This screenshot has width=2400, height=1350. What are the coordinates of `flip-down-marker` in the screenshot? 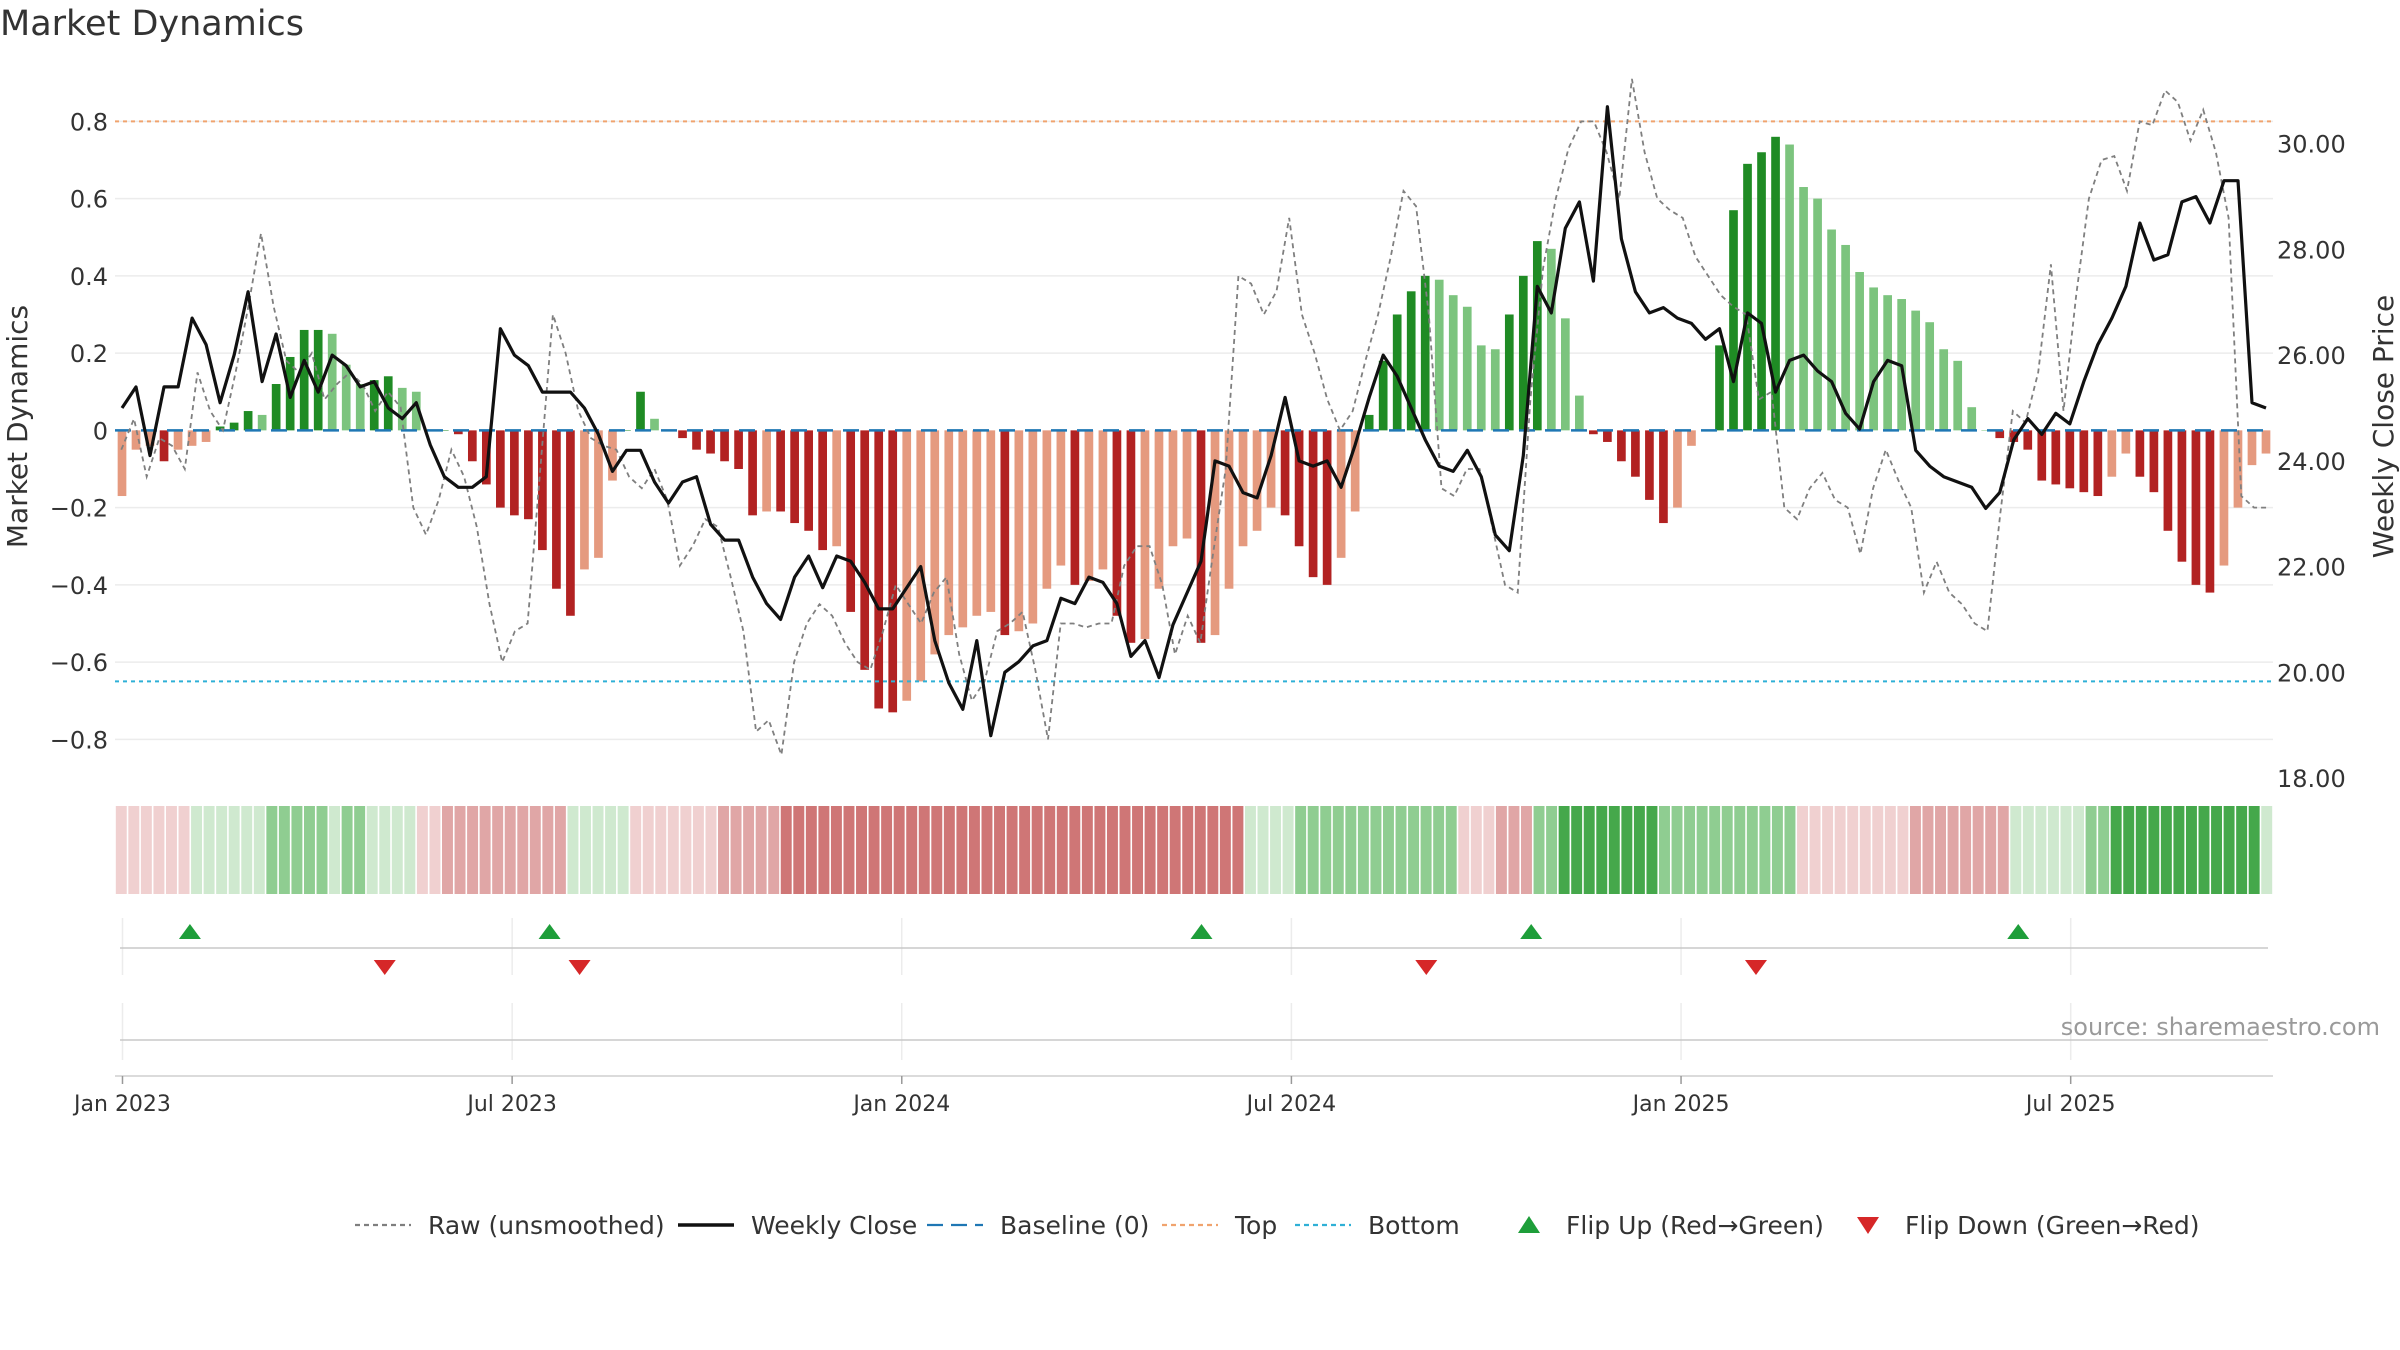 It's located at (384, 967).